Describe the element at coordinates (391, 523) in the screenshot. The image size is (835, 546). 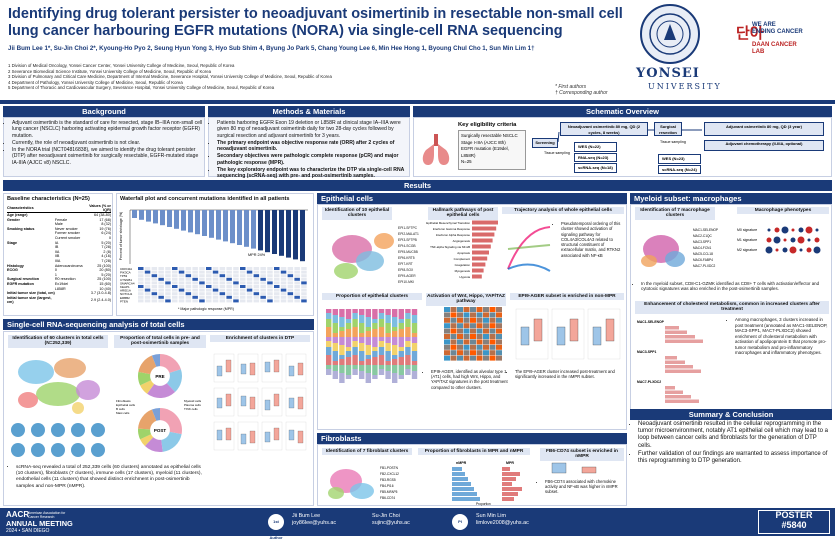
I see `author2-email: sujinc@yuhs.ac` at that location.